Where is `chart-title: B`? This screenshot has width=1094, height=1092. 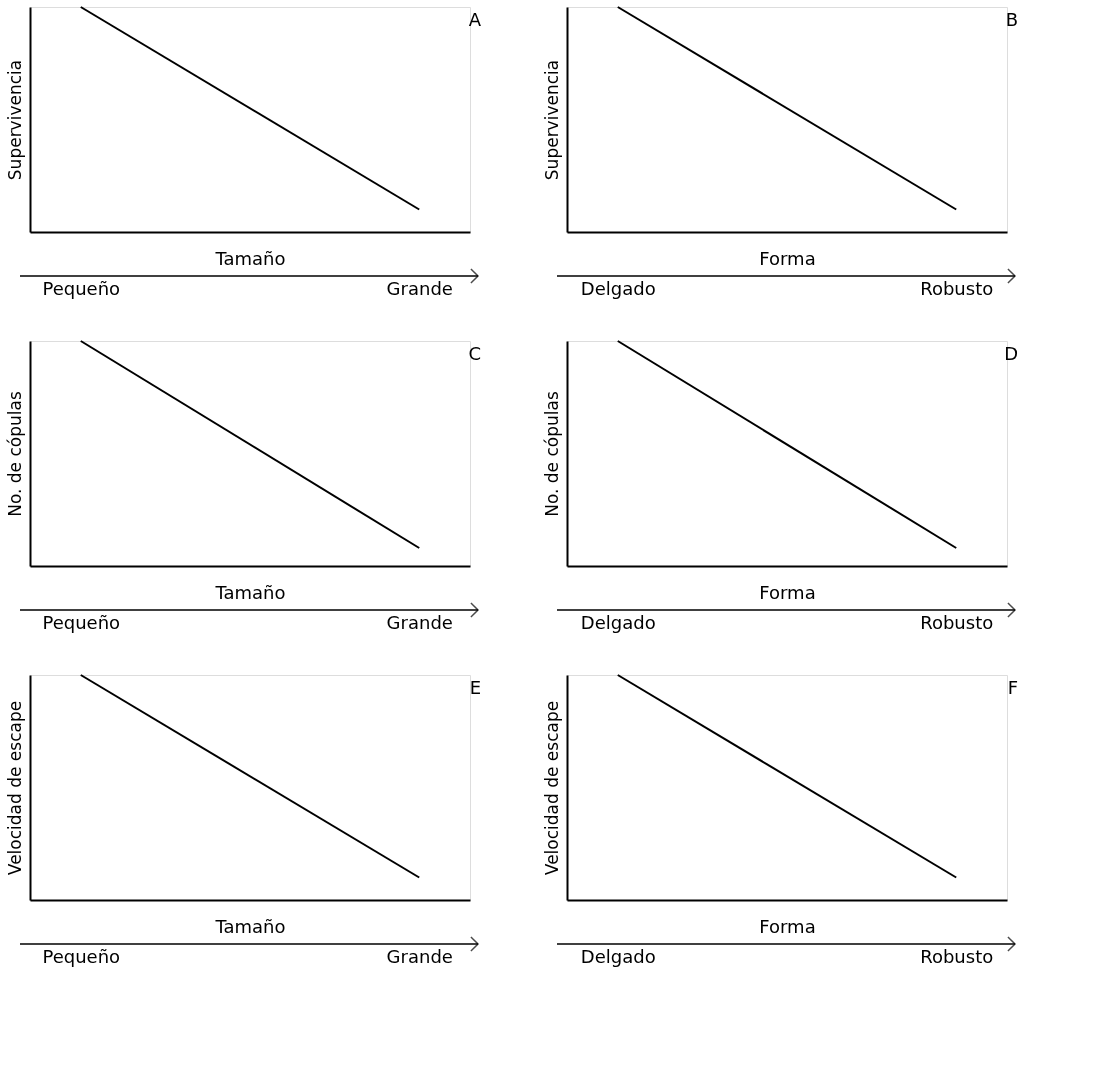
chart-title: B is located at coordinates (1011, 19).